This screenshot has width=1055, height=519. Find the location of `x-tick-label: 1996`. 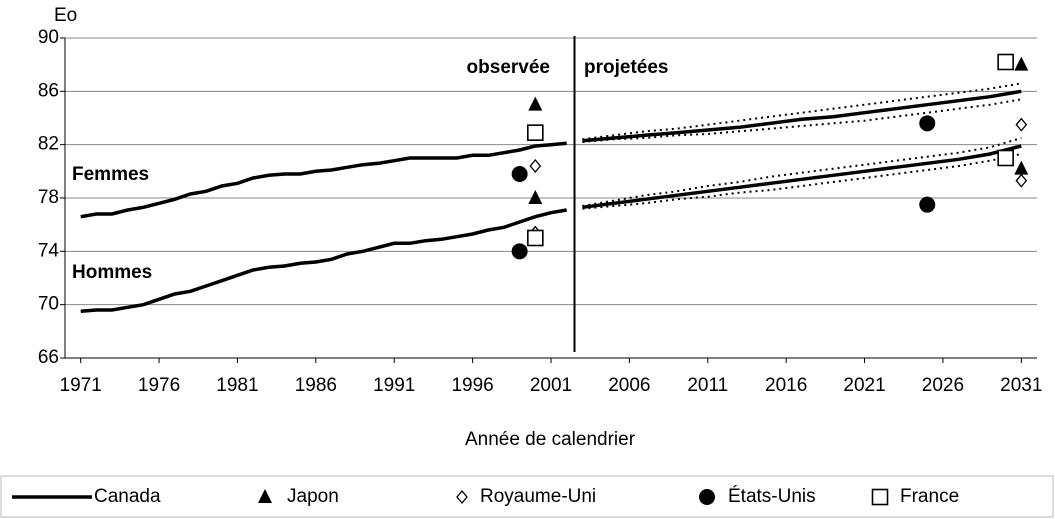

x-tick-label: 1996 is located at coordinates (472, 385).